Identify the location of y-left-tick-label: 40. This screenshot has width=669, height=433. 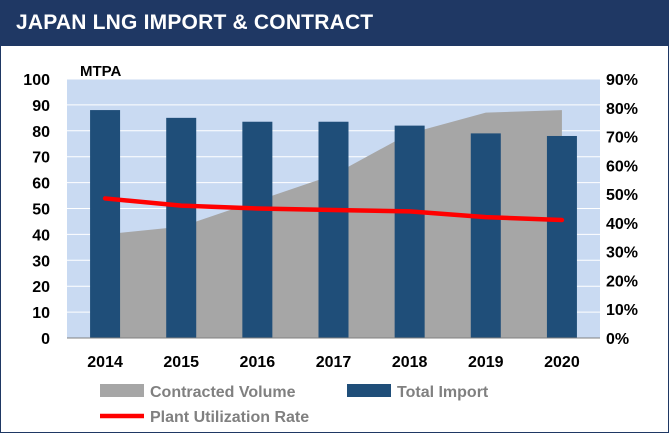
(41, 235).